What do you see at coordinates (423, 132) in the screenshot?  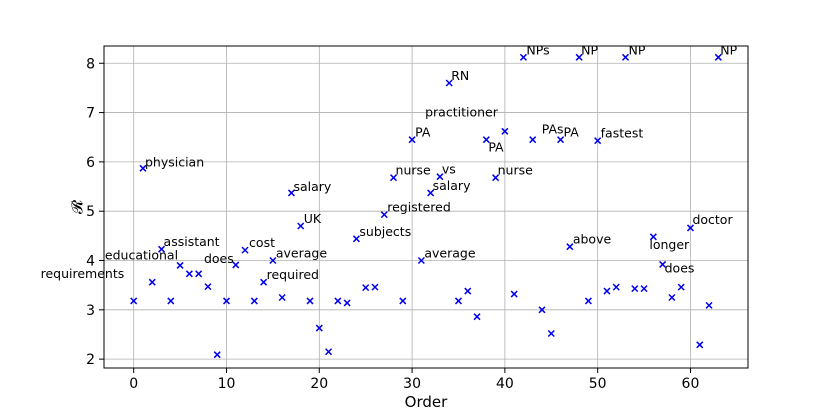 I see `point-annotation: PA` at bounding box center [423, 132].